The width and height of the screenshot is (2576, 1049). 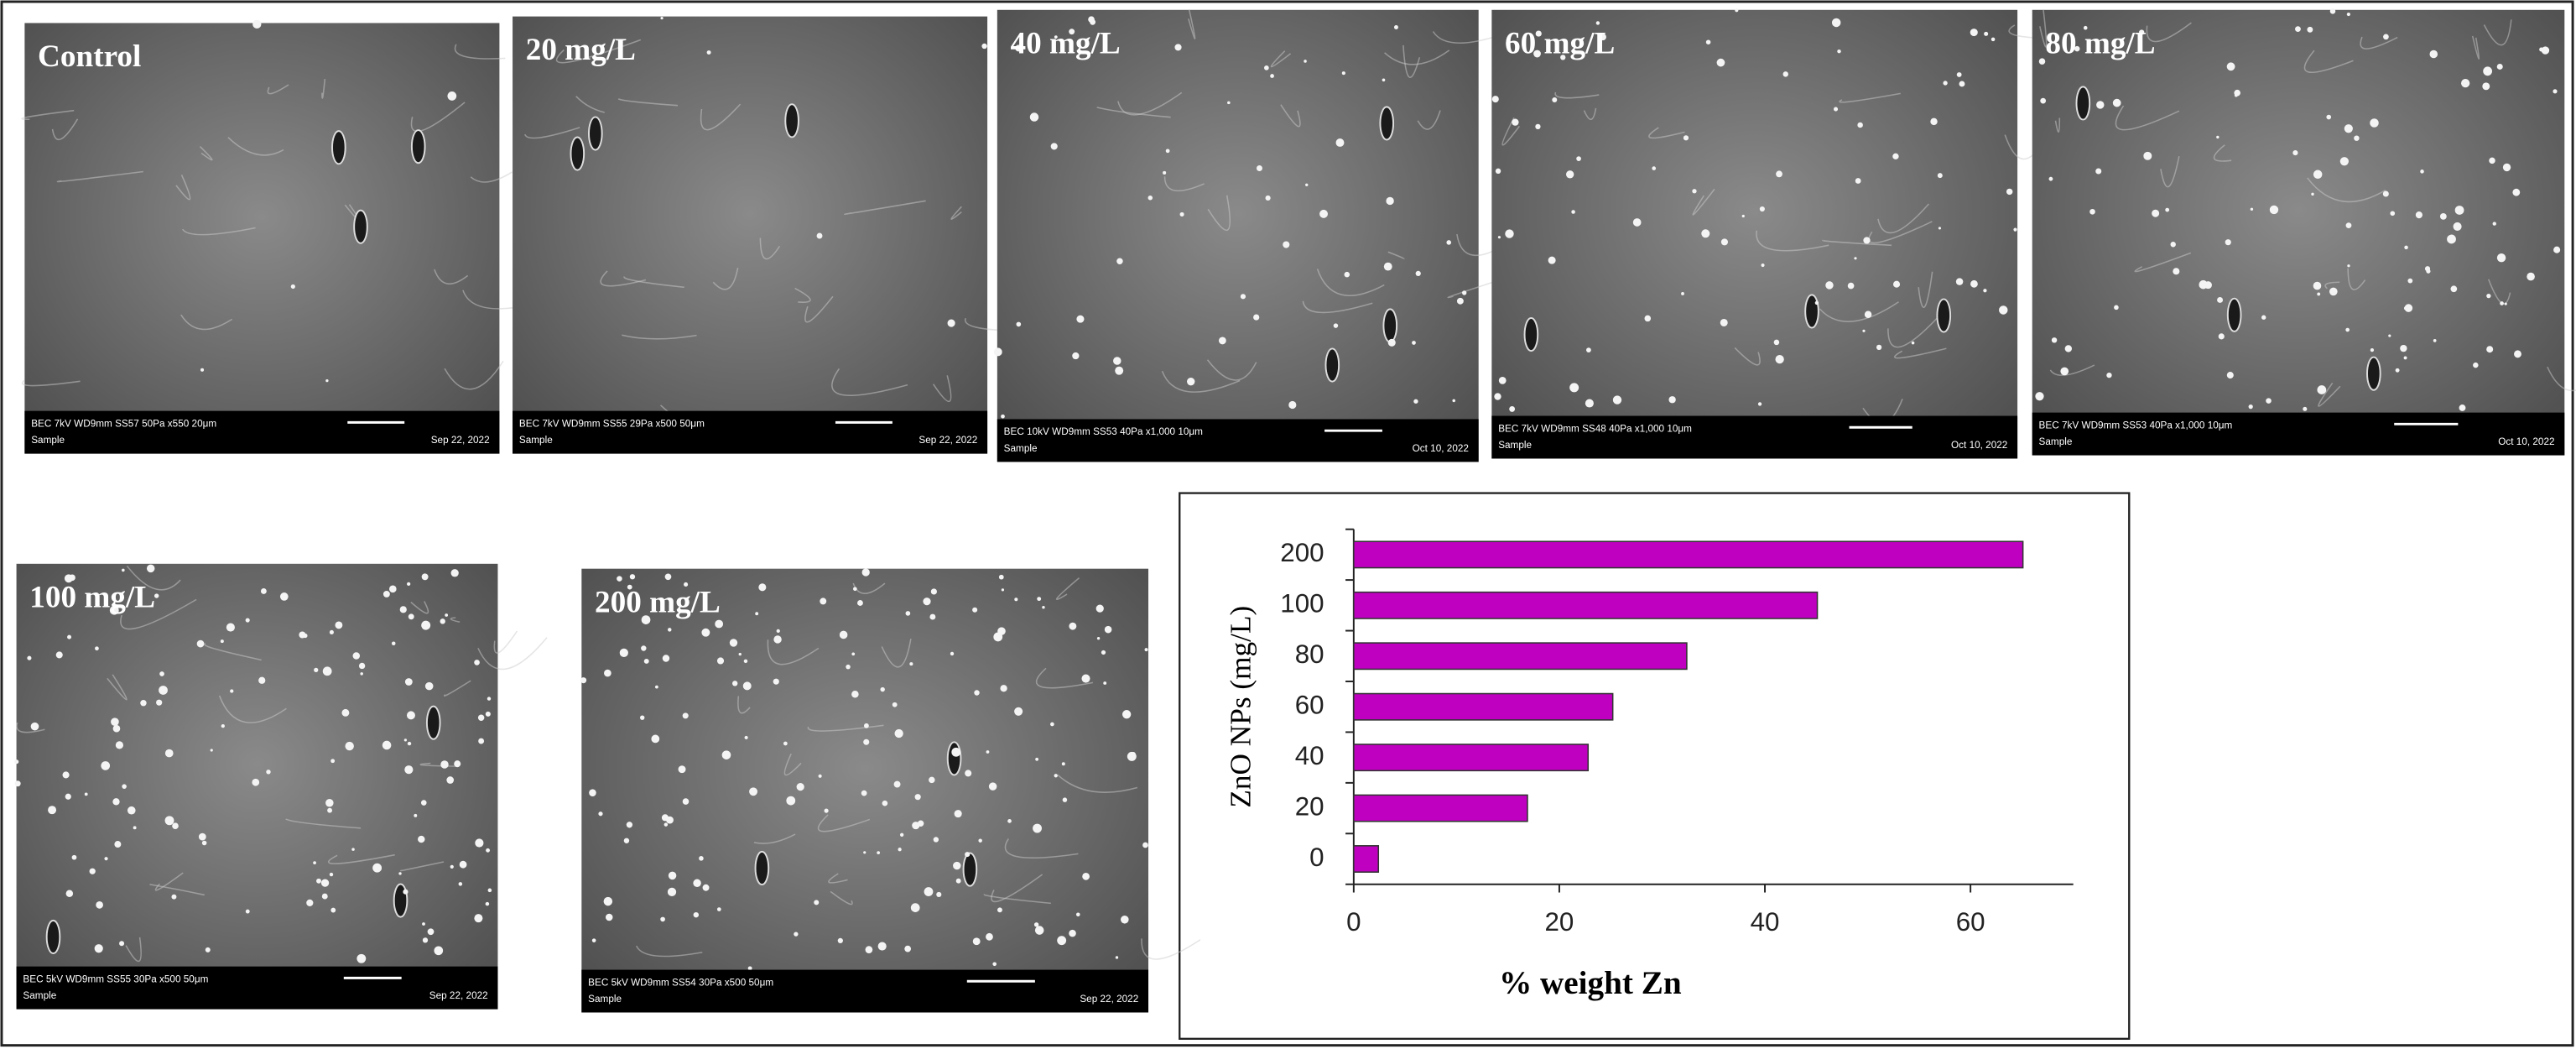 I want to click on x-tick-label: 20, so click(x=1559, y=922).